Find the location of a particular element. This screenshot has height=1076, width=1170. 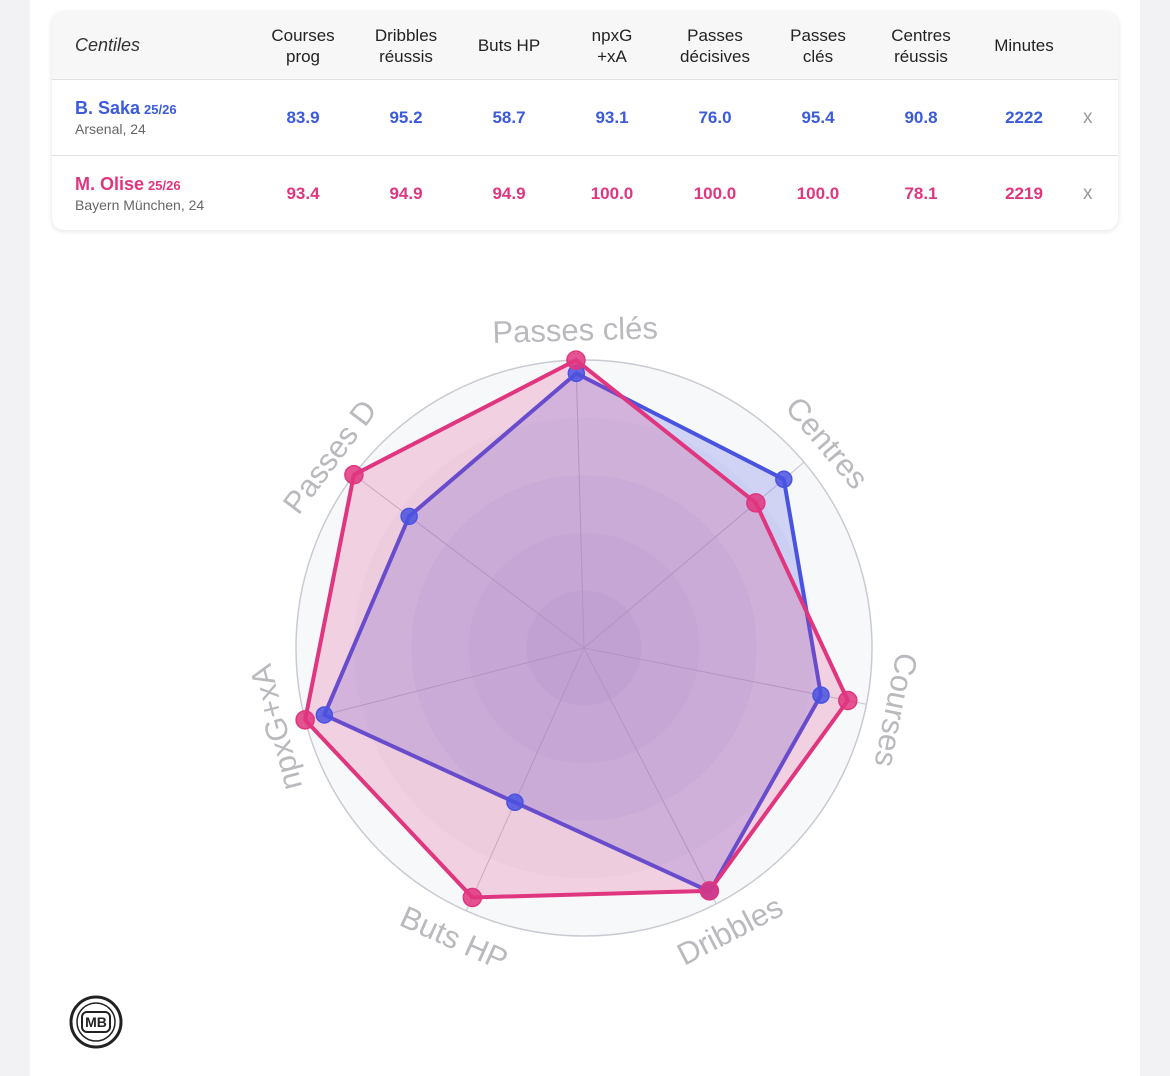

svg-text: MB is located at coordinates (96, 1022).